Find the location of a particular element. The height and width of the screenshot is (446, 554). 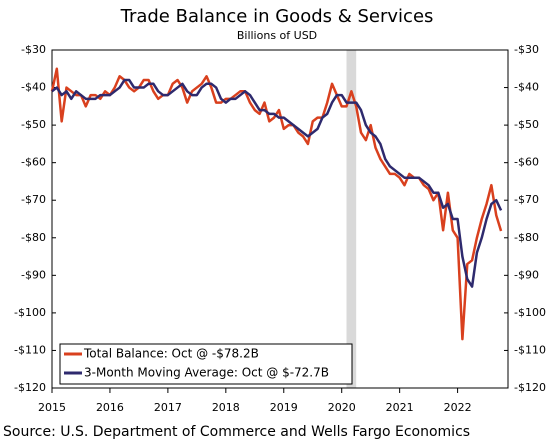

y-tick-label: -$80 is located at coordinates (33, 237).